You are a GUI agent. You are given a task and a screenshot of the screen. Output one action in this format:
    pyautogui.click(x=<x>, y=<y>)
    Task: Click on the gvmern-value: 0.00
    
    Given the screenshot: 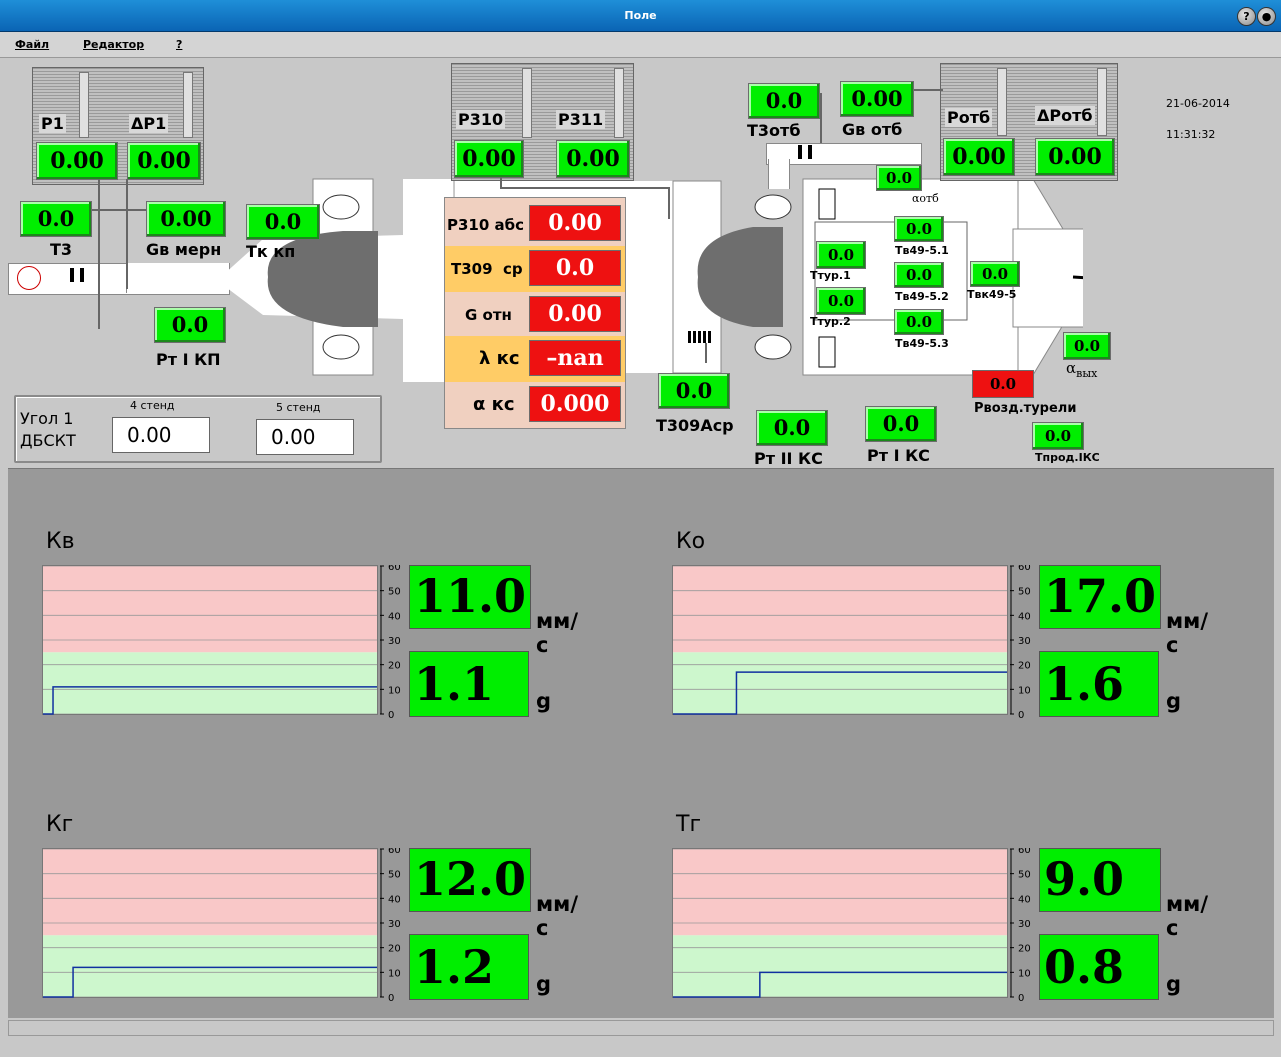 What is the action you would take?
    pyautogui.click(x=186, y=219)
    